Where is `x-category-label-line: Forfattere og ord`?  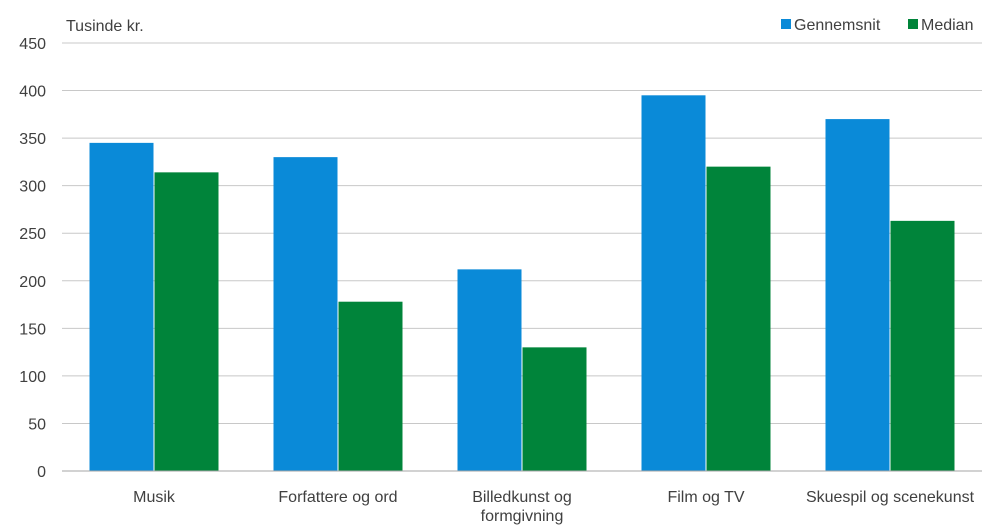
x-category-label-line: Forfattere og ord is located at coordinates (337, 497).